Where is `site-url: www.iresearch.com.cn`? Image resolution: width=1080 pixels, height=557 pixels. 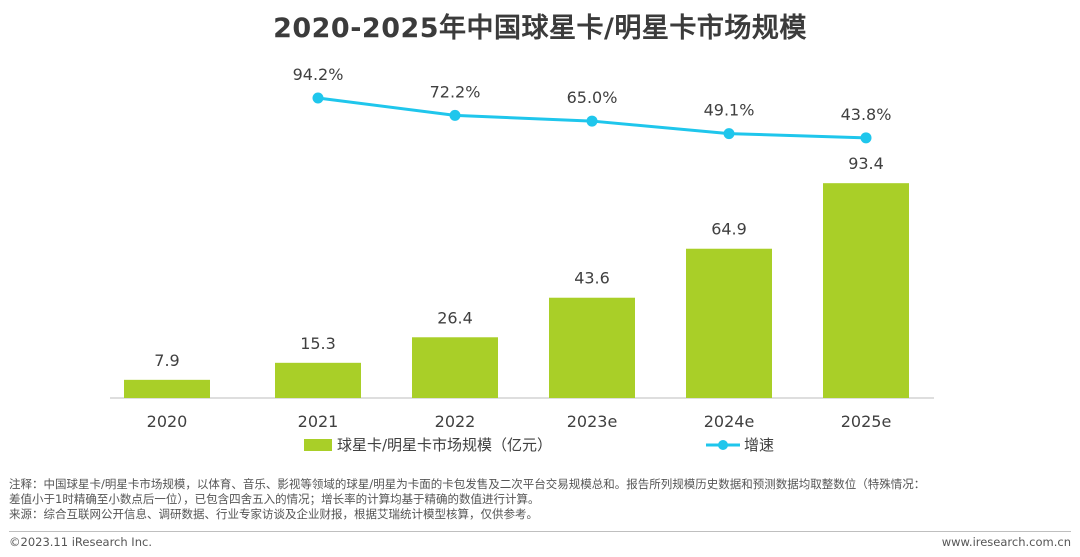 site-url: www.iresearch.com.cn is located at coordinates (1006, 542).